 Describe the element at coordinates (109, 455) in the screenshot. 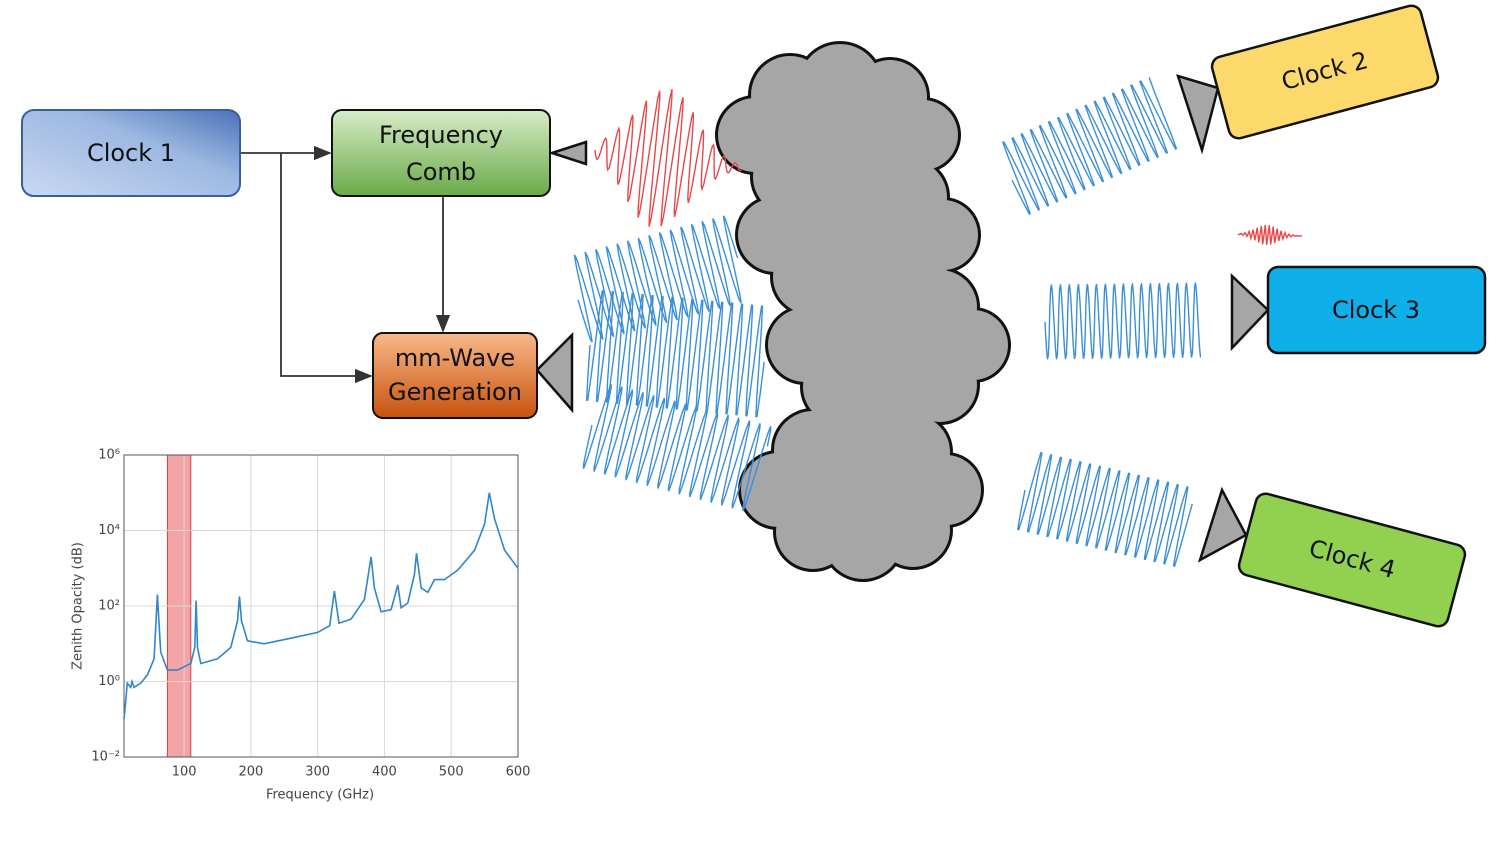

I see `y-tick-label: 10⁶` at that location.